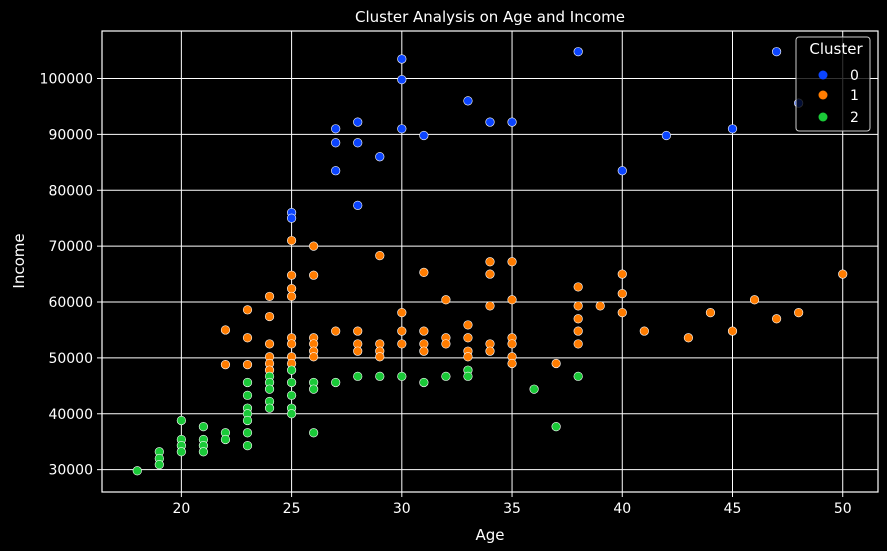  Describe the element at coordinates (490, 17) in the screenshot. I see `chart-title: Cluster Analysis on Age and Income` at that location.